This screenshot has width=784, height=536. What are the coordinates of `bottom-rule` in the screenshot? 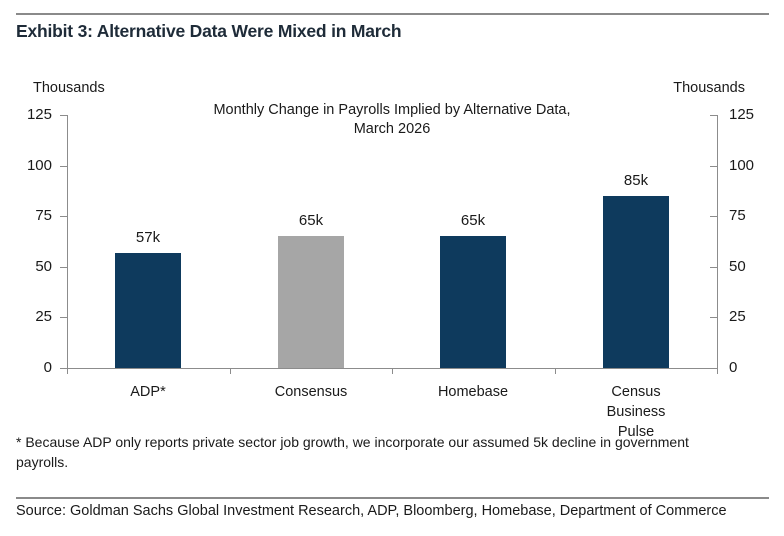 It's located at (392, 498).